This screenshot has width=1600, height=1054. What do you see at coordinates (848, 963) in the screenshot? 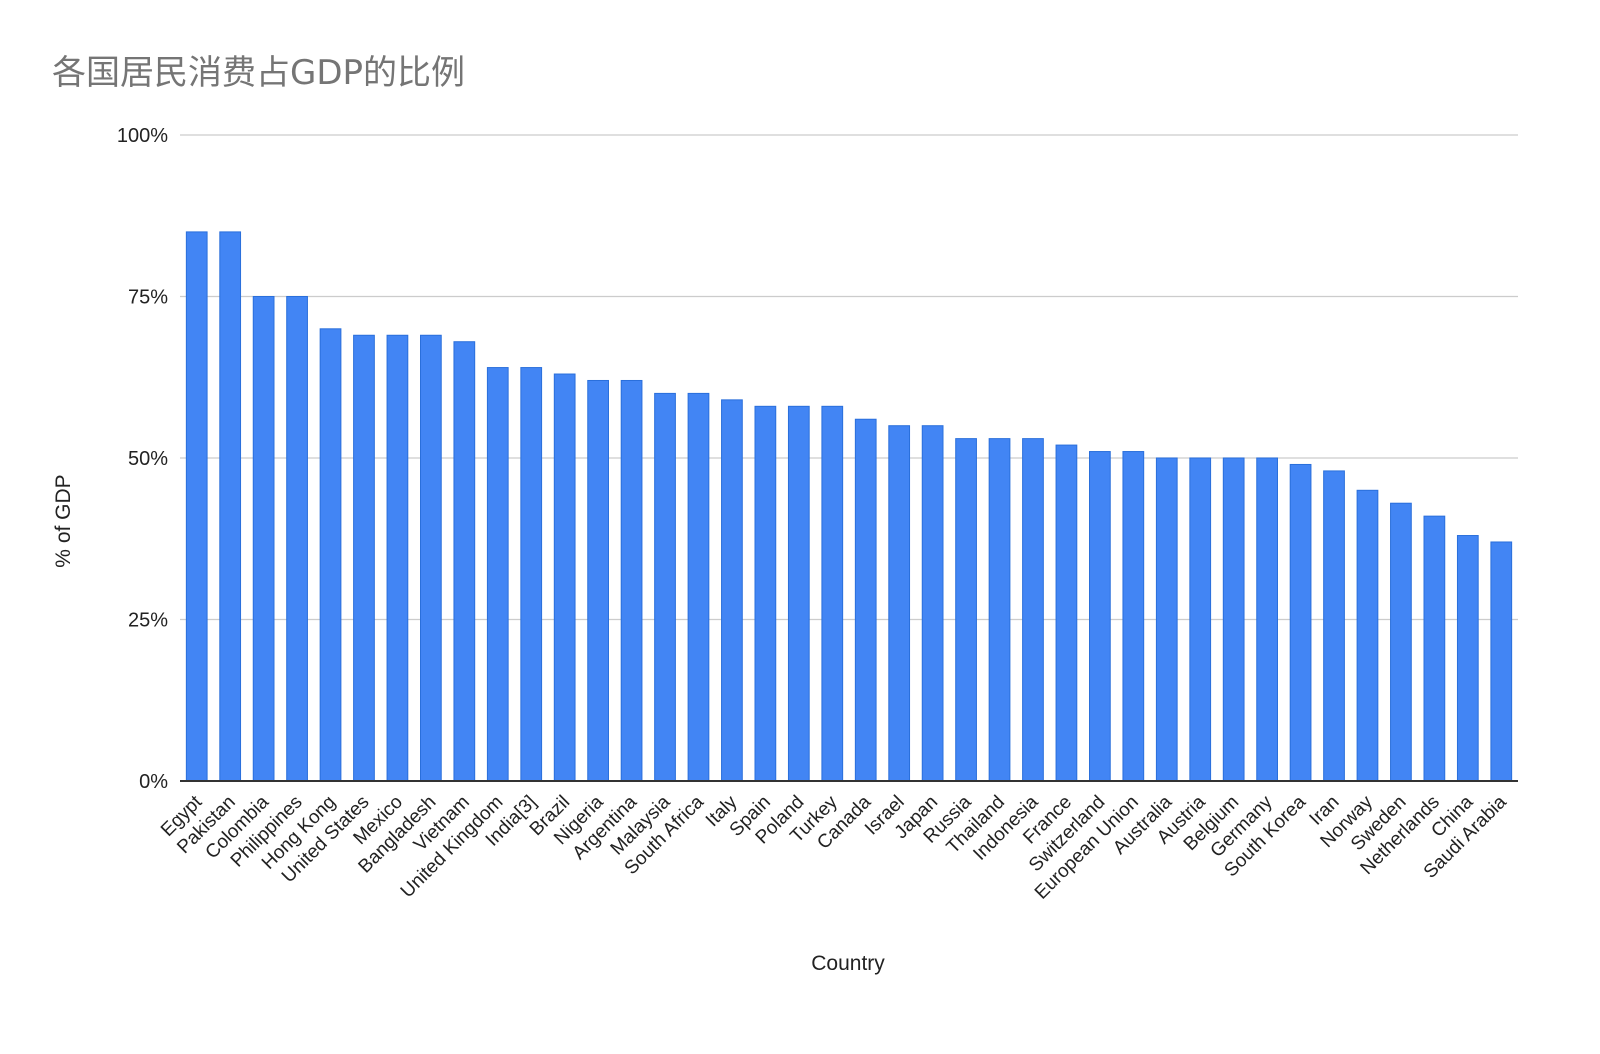
I see `x-axis-title: Country` at bounding box center [848, 963].